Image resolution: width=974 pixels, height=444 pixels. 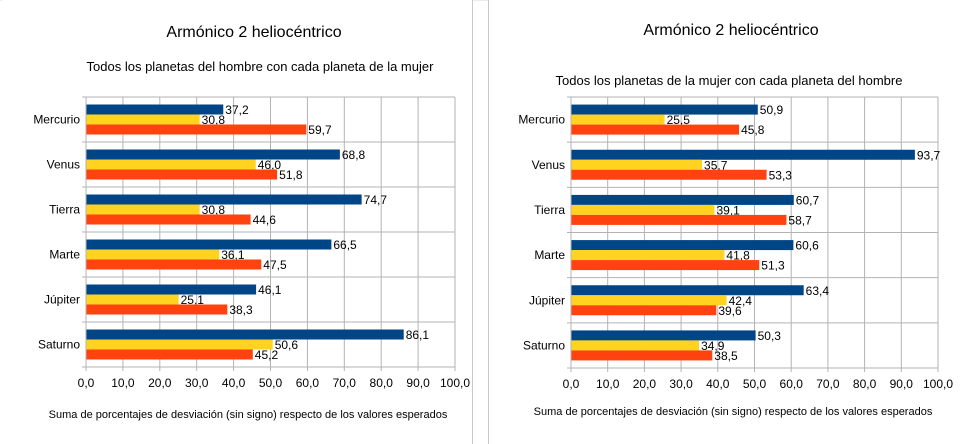 What do you see at coordinates (234, 383) in the screenshot?
I see `x-tick-label: 40,0` at bounding box center [234, 383].